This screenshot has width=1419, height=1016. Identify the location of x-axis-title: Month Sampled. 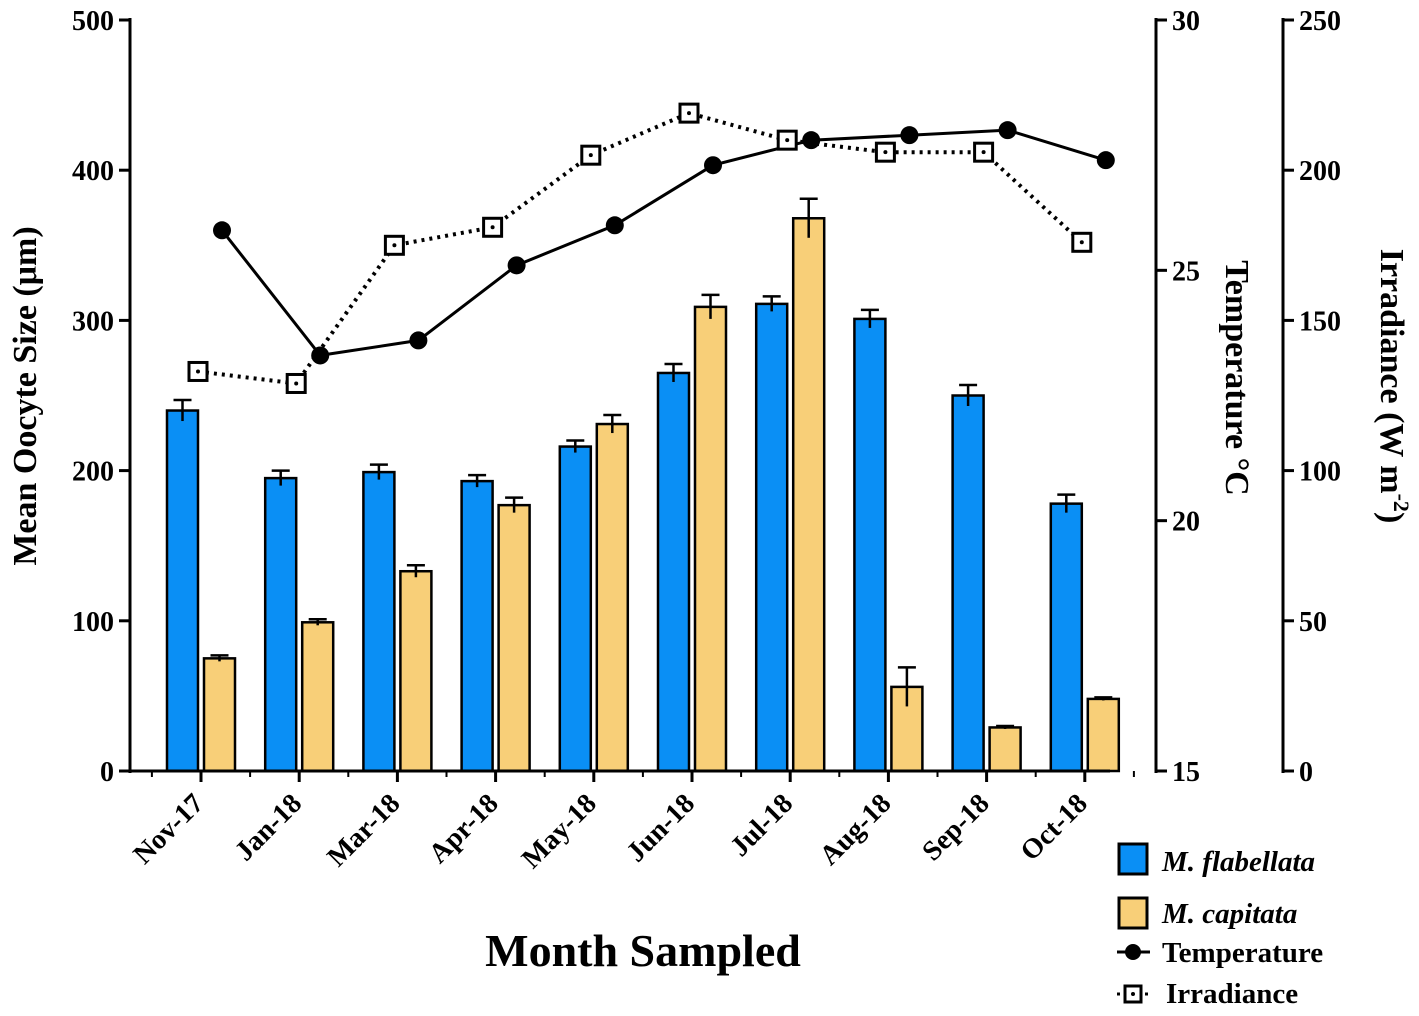
(643, 950).